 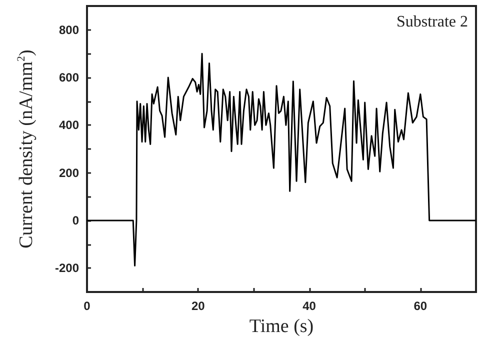 What do you see at coordinates (421, 306) in the screenshot?
I see `x-tick-label: 60` at bounding box center [421, 306].